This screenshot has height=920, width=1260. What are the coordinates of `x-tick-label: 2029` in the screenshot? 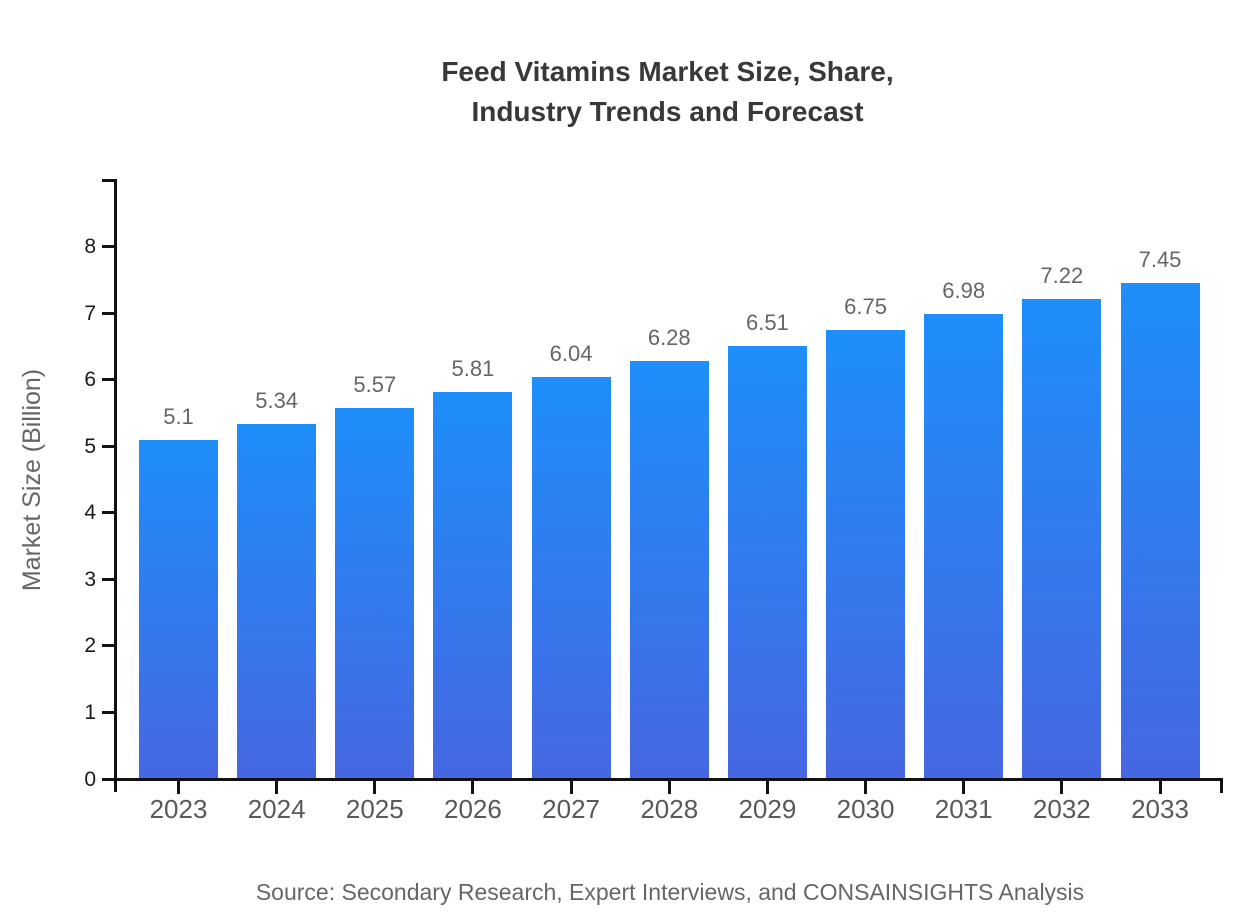 It's located at (767, 809).